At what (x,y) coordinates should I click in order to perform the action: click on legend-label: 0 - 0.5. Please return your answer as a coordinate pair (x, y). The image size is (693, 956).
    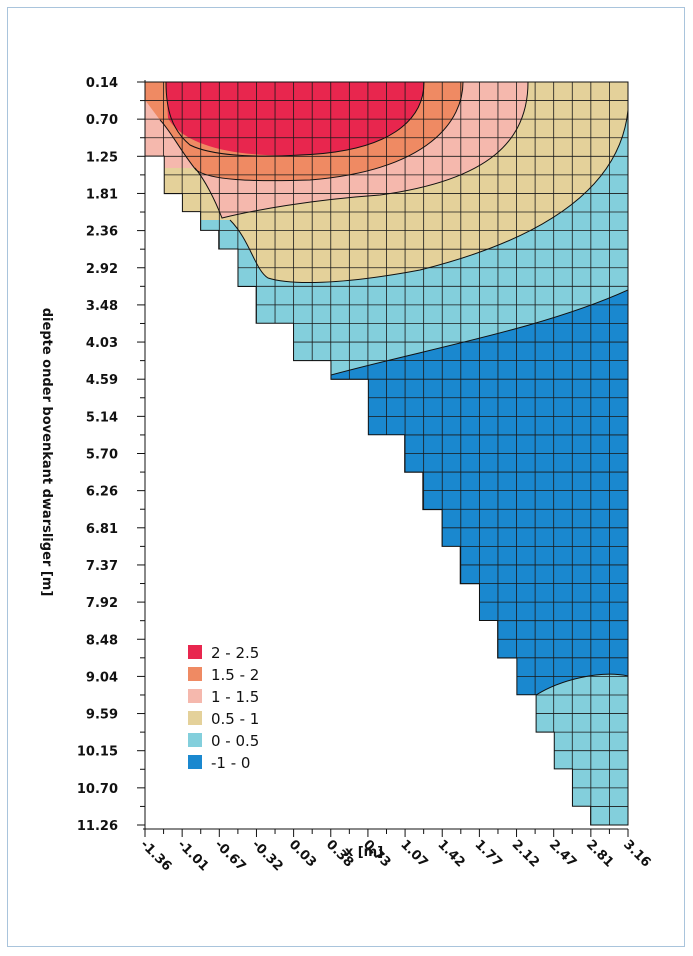
    Looking at the image, I should click on (235, 741).